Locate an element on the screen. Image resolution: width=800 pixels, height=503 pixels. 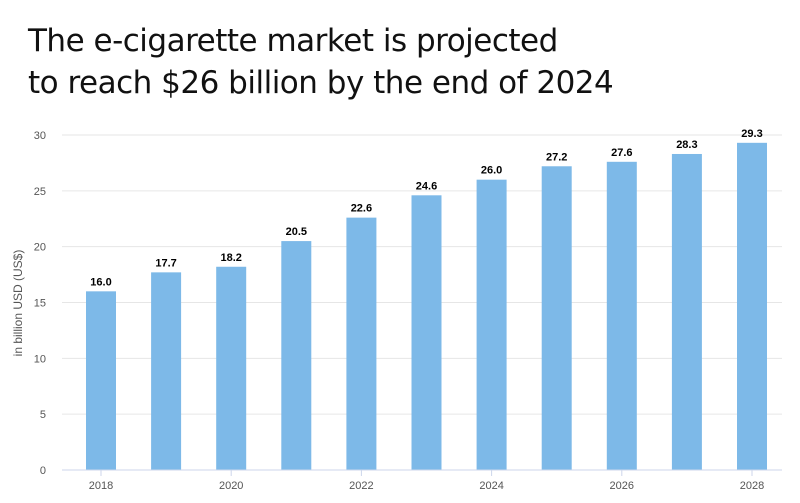
y-tick-label: 5 is located at coordinates (43, 415).